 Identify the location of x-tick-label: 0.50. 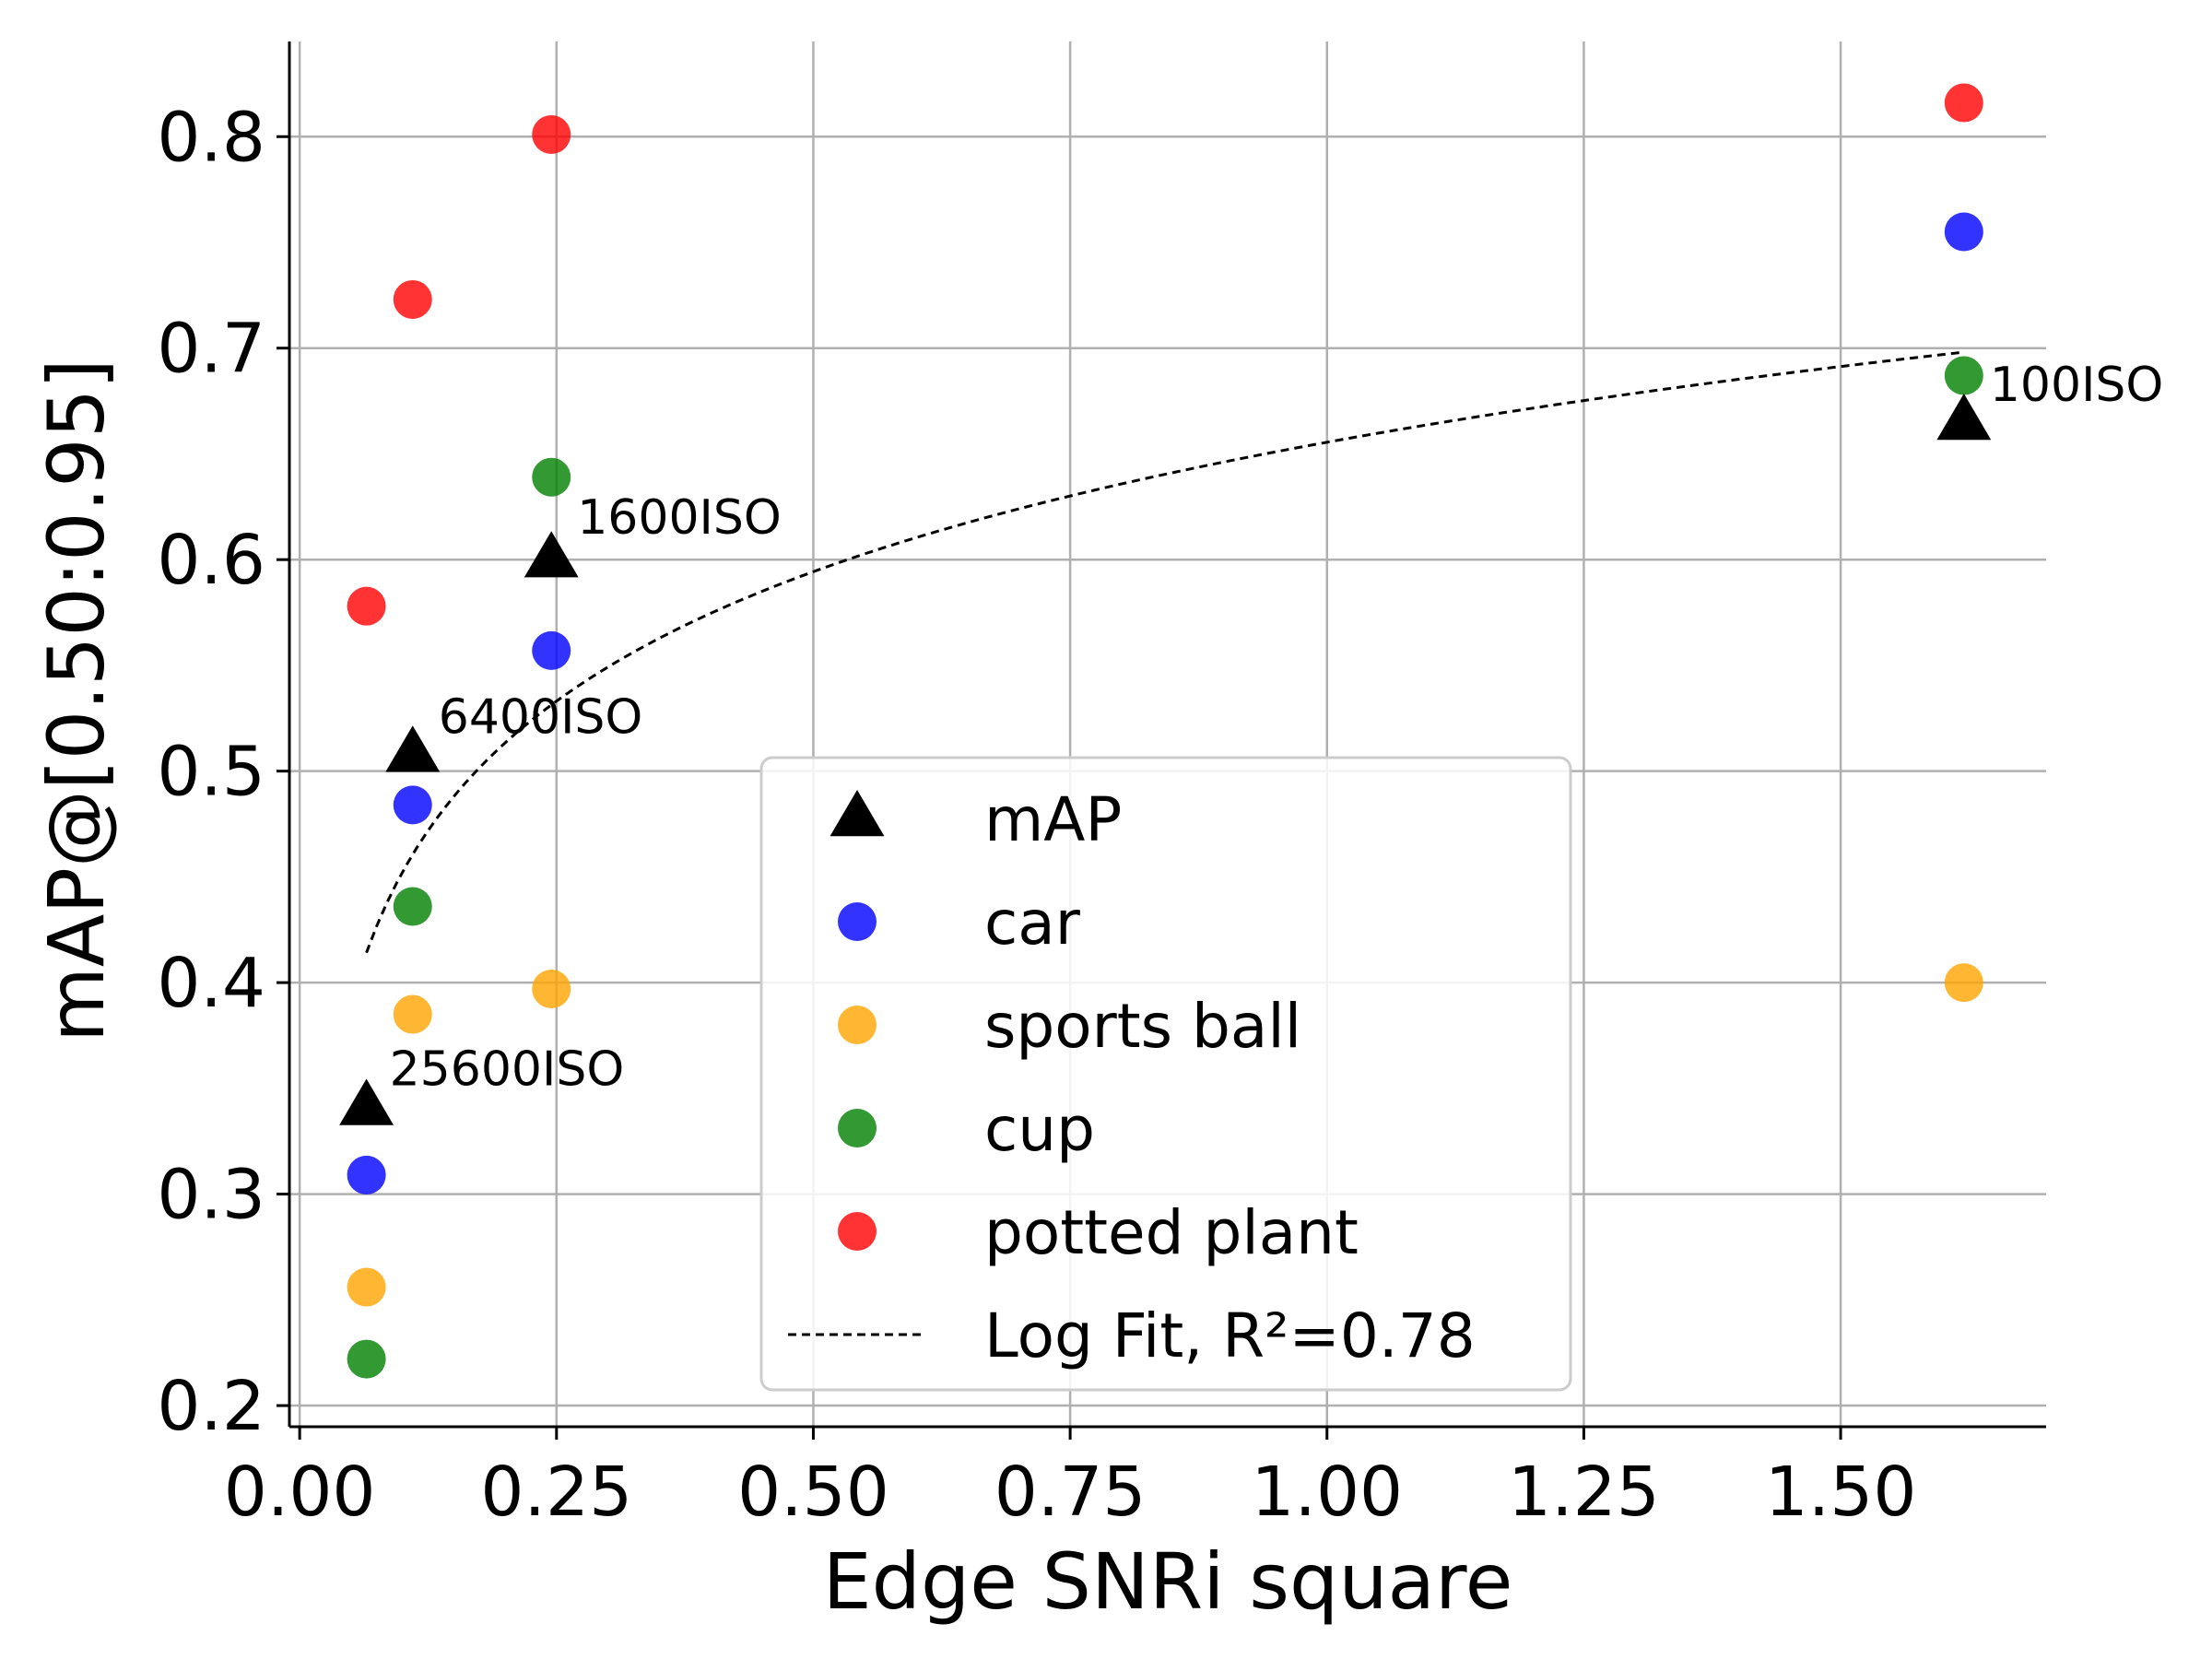
(813, 1492).